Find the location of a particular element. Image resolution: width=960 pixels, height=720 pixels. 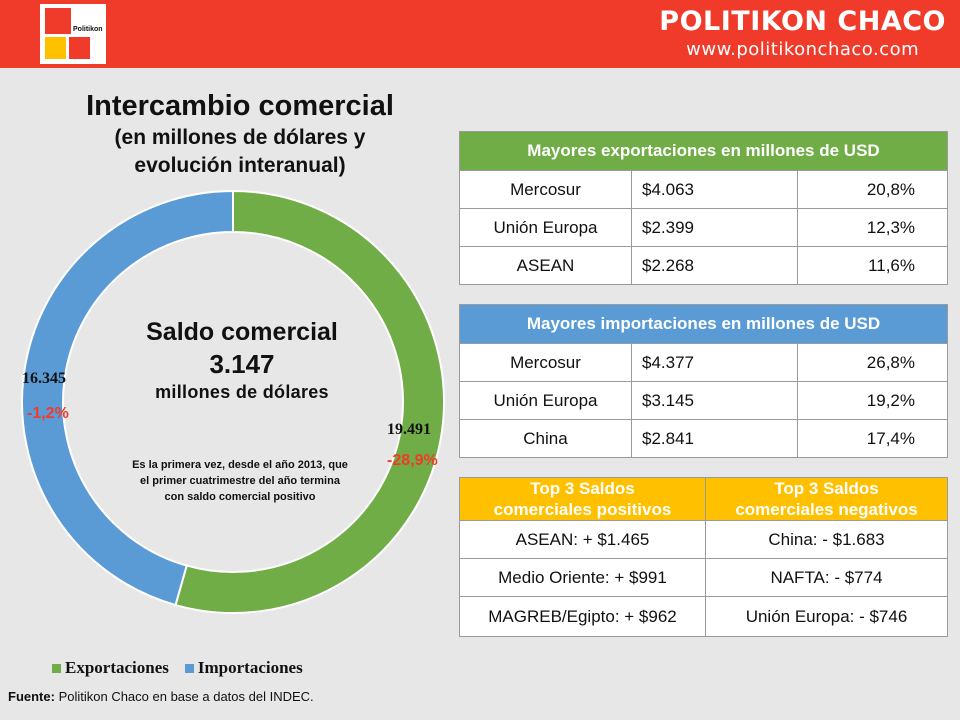

imports-change-label: -1,2% is located at coordinates (48, 413).